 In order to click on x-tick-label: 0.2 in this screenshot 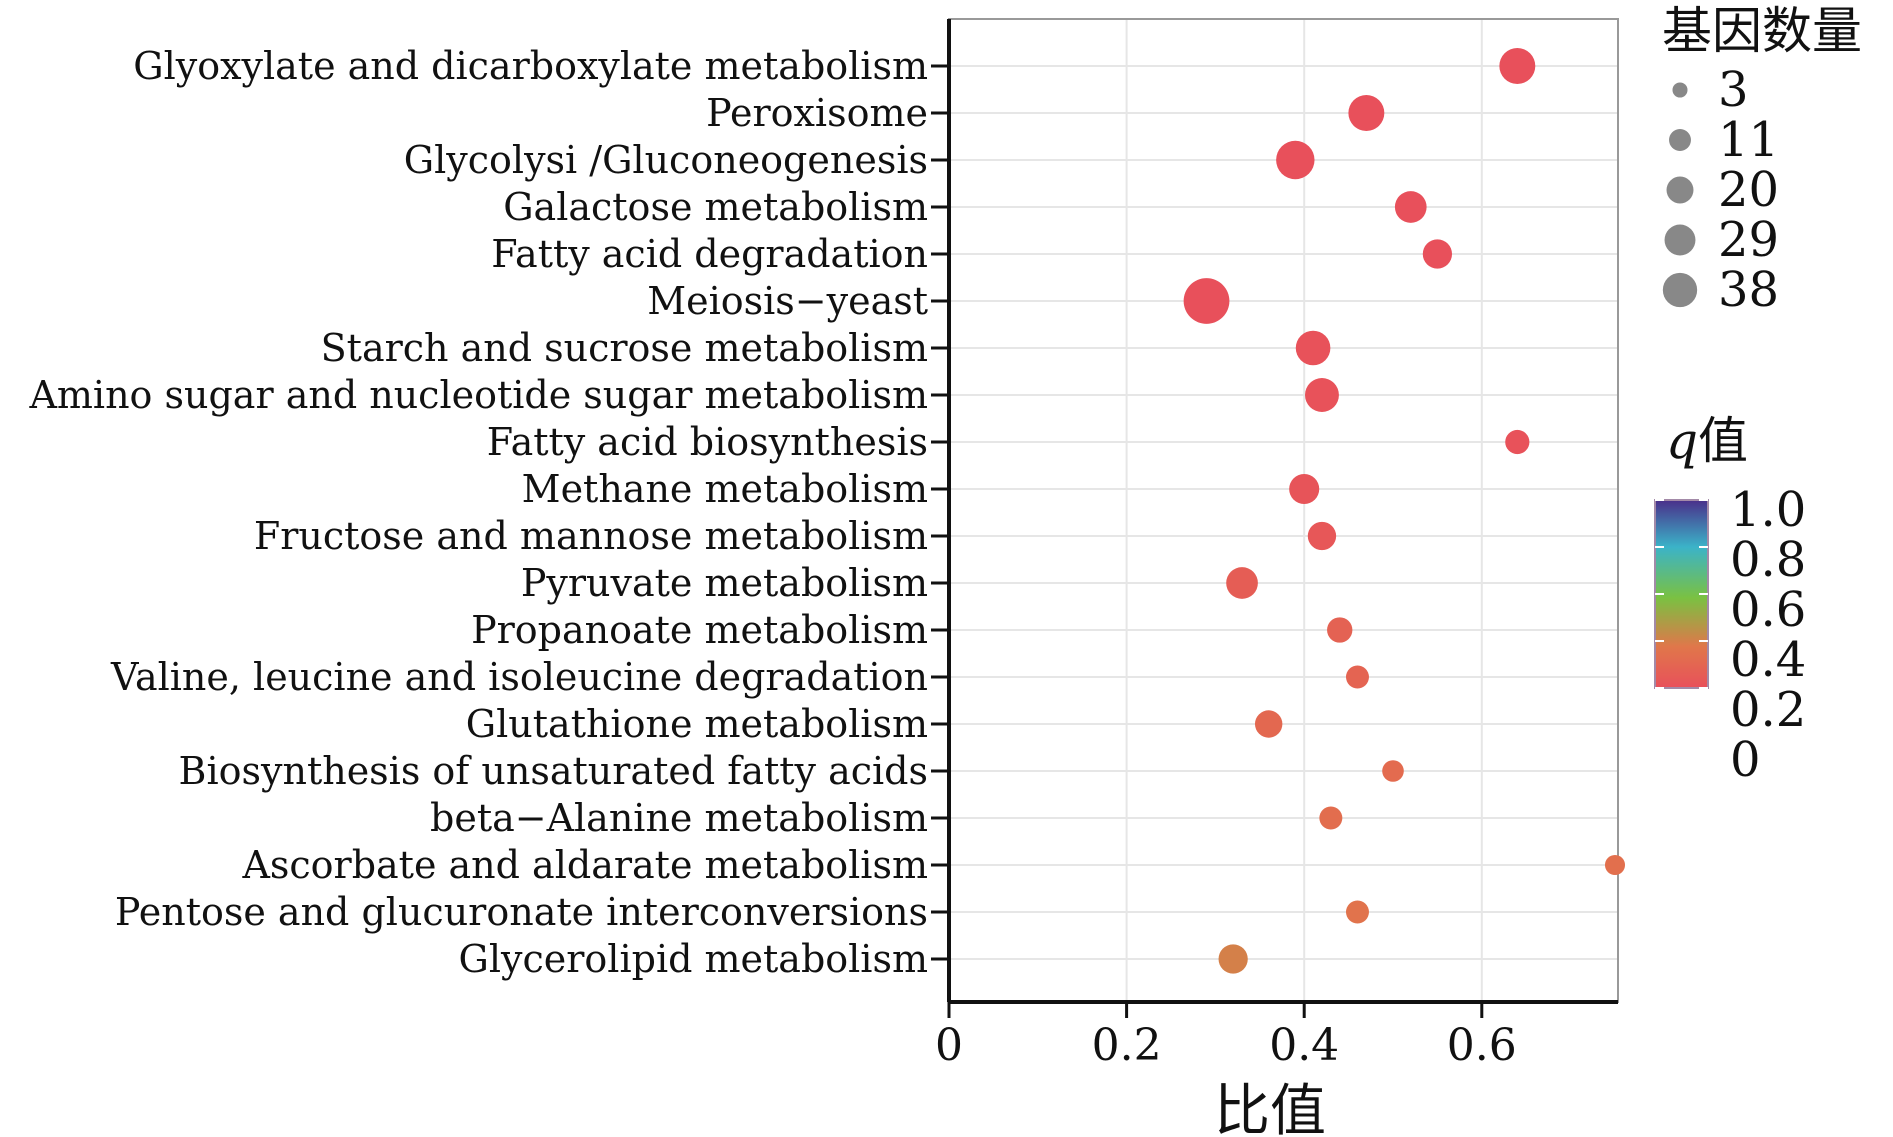, I will do `click(1127, 1045)`.